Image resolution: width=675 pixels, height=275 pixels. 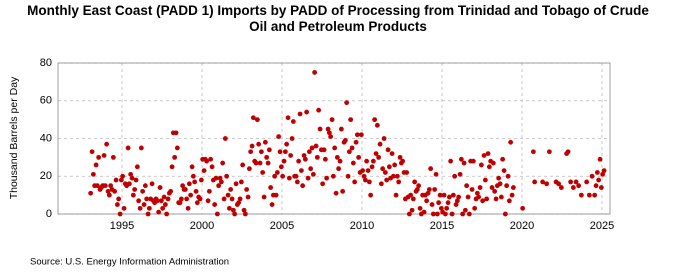 What do you see at coordinates (46, 176) in the screenshot?
I see `y-tick-label: 20` at bounding box center [46, 176].